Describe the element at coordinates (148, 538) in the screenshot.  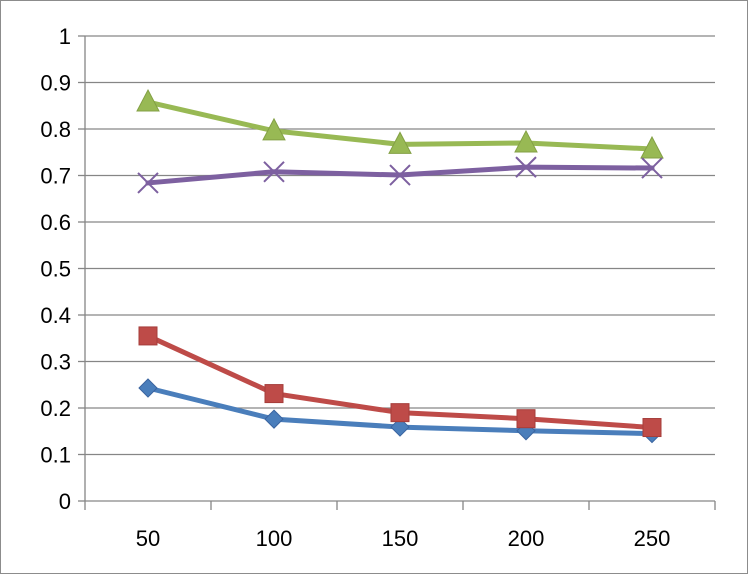
I see `x-tick-label: 50` at that location.